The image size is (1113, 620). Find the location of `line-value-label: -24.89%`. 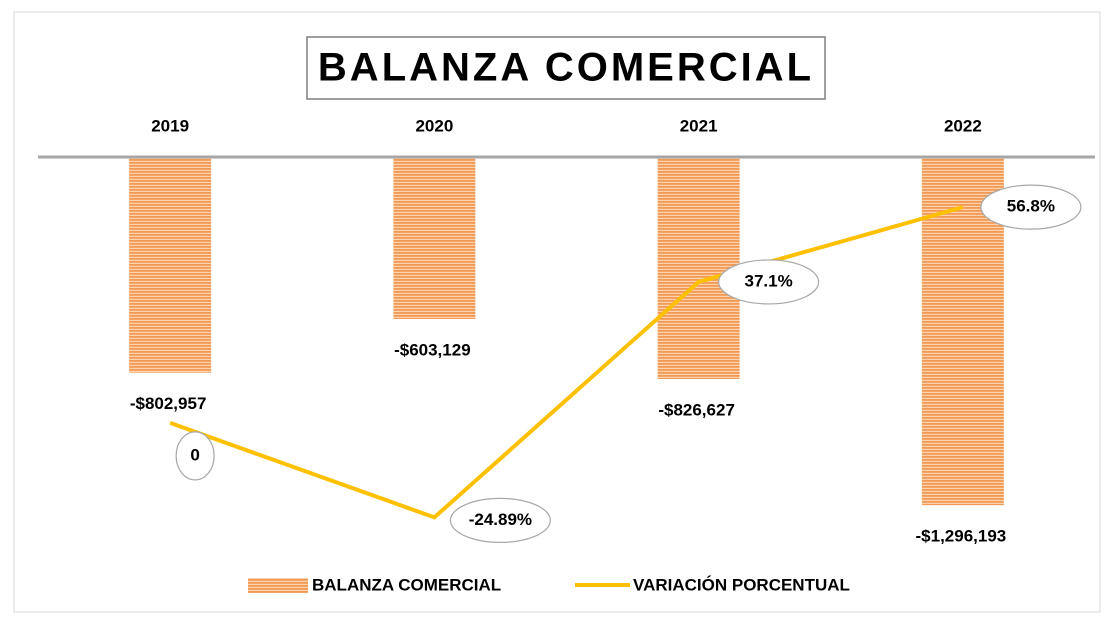

line-value-label: -24.89% is located at coordinates (500, 519).